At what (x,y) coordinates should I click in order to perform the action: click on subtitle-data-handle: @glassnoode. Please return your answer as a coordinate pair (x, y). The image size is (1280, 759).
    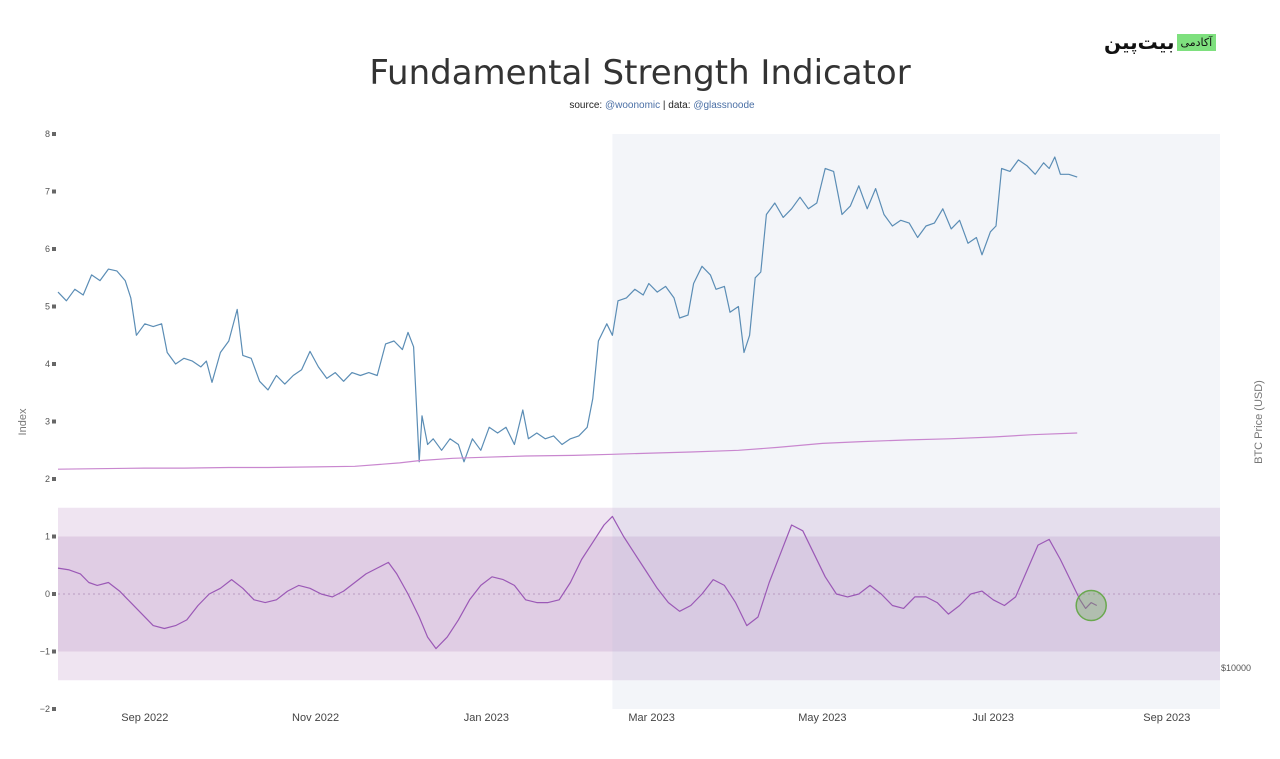
    Looking at the image, I should click on (724, 105).